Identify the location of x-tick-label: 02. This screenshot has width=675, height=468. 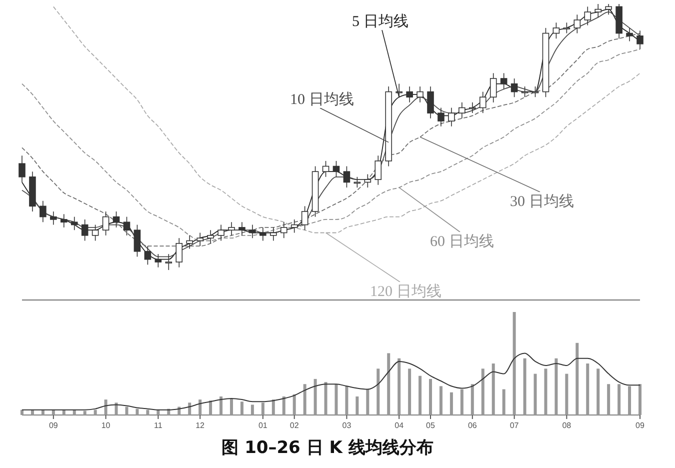
(295, 425).